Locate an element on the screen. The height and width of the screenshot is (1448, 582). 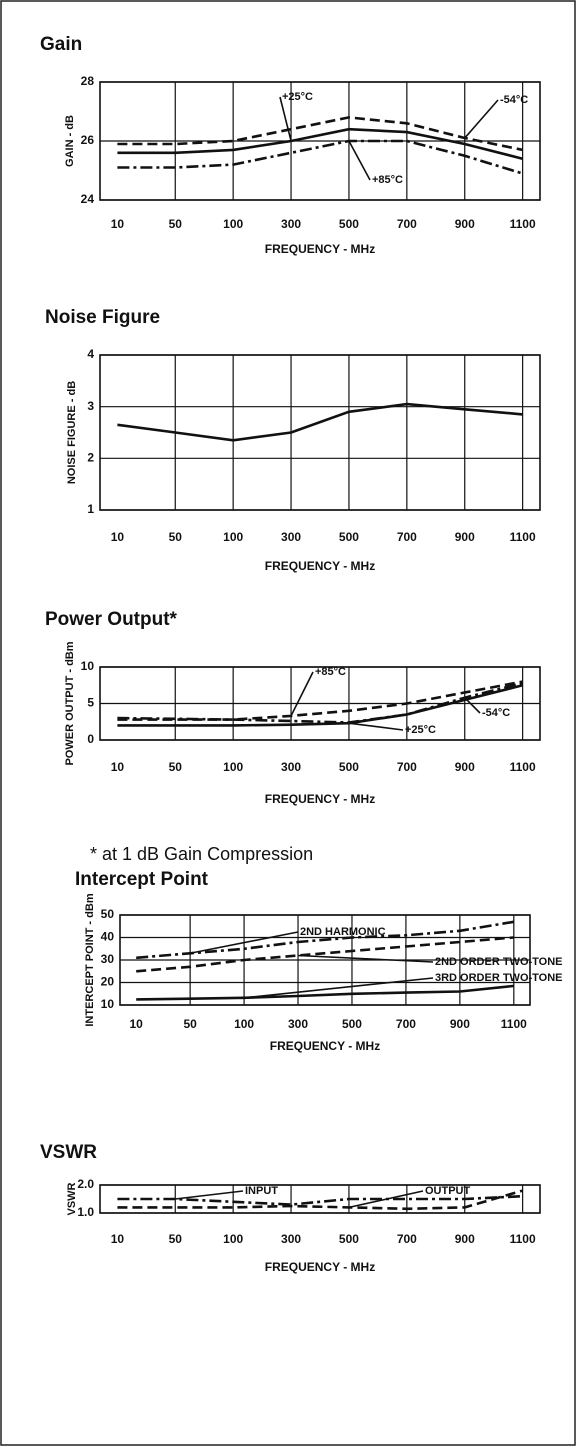
y-tick-label: 2.0 is located at coordinates (85, 1184).